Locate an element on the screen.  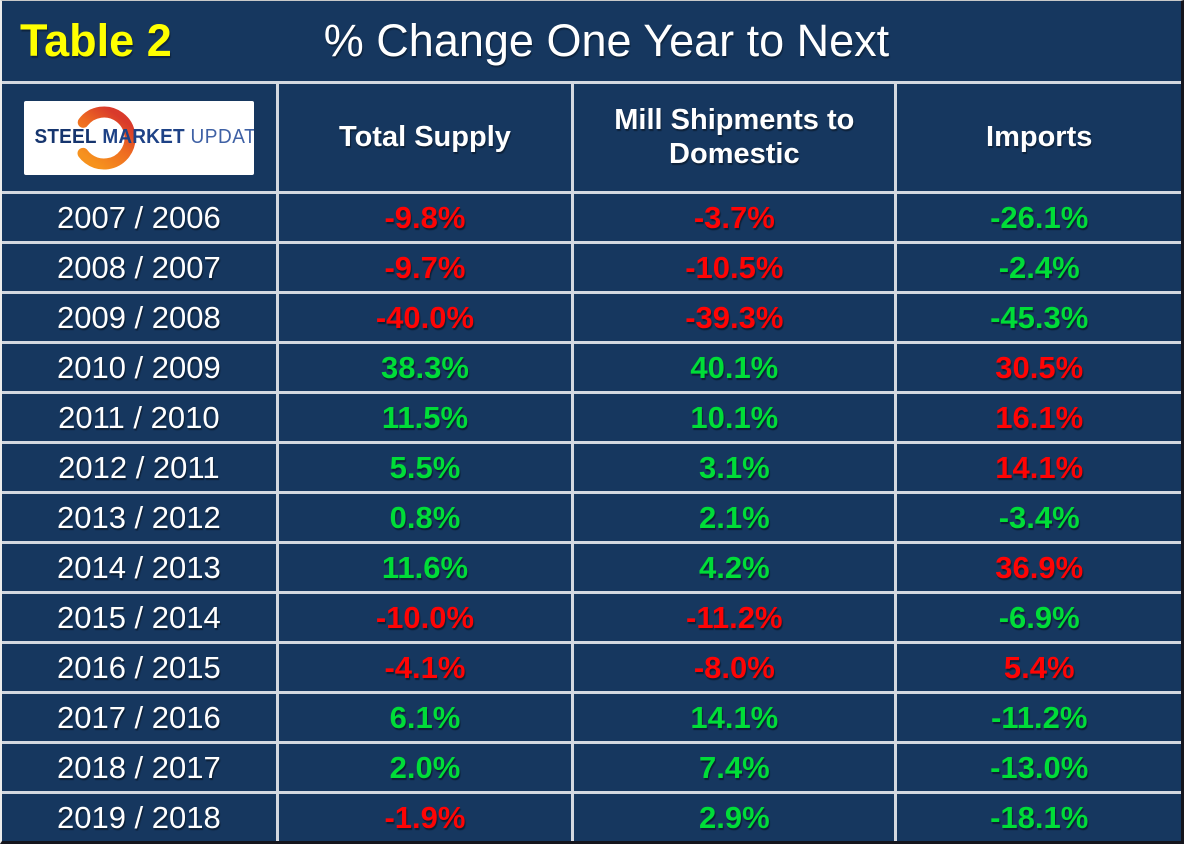
value-cell-mill-shipments: 10.1% is located at coordinates (734, 417).